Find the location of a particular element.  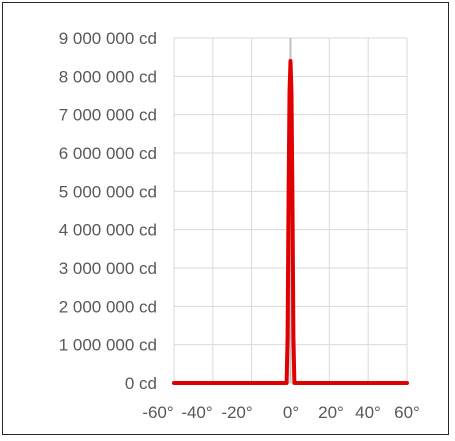

x-tick-label: -40° is located at coordinates (196, 412).